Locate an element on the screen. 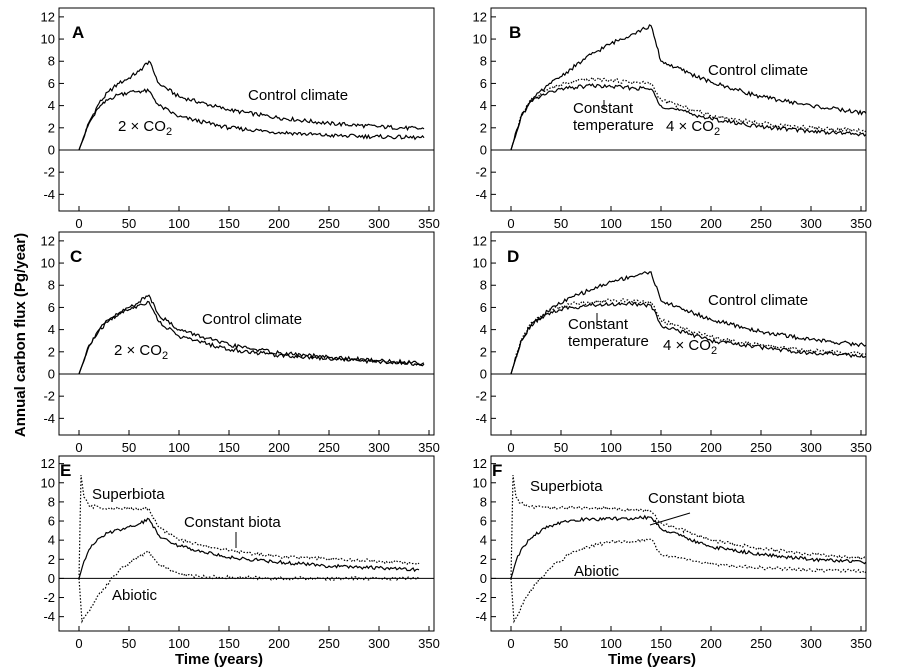 This screenshot has height=671, width=914. panel-letter: D is located at coordinates (513, 256).